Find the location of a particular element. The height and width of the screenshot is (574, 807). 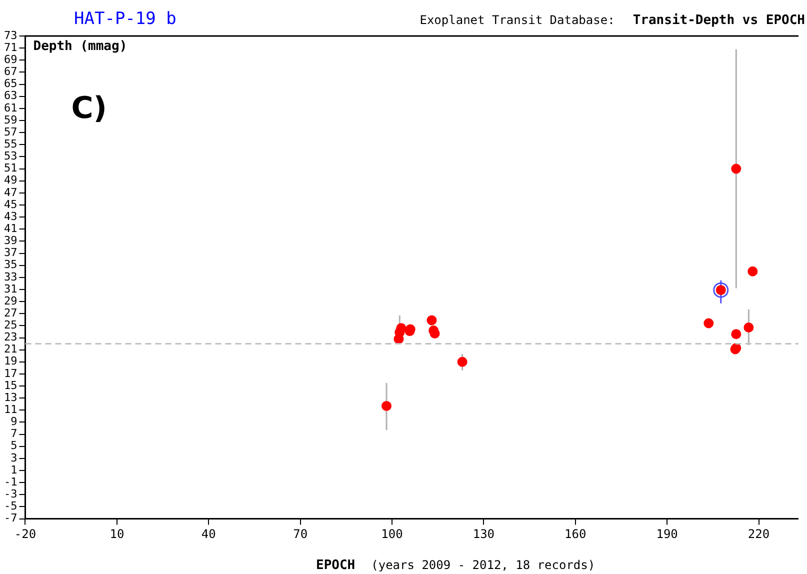

y-tick-label: 7 is located at coordinates (14, 433).